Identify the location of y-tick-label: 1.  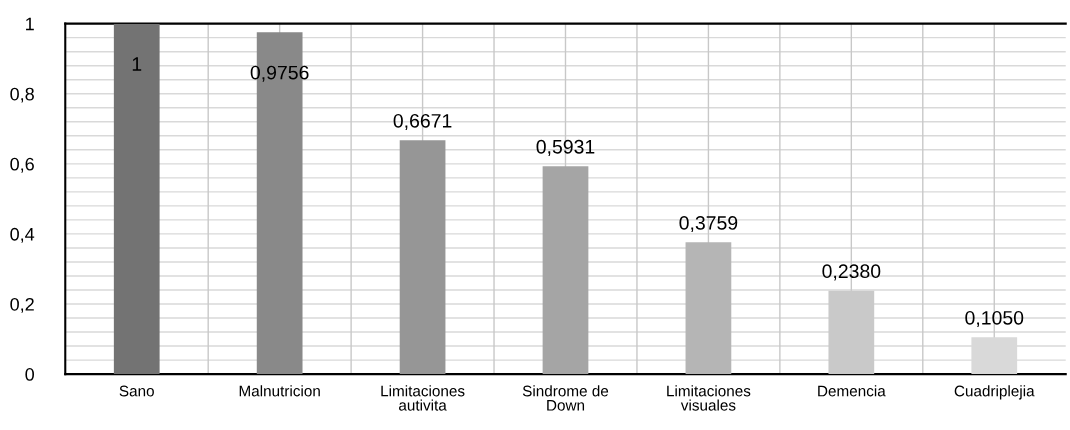
(30, 24).